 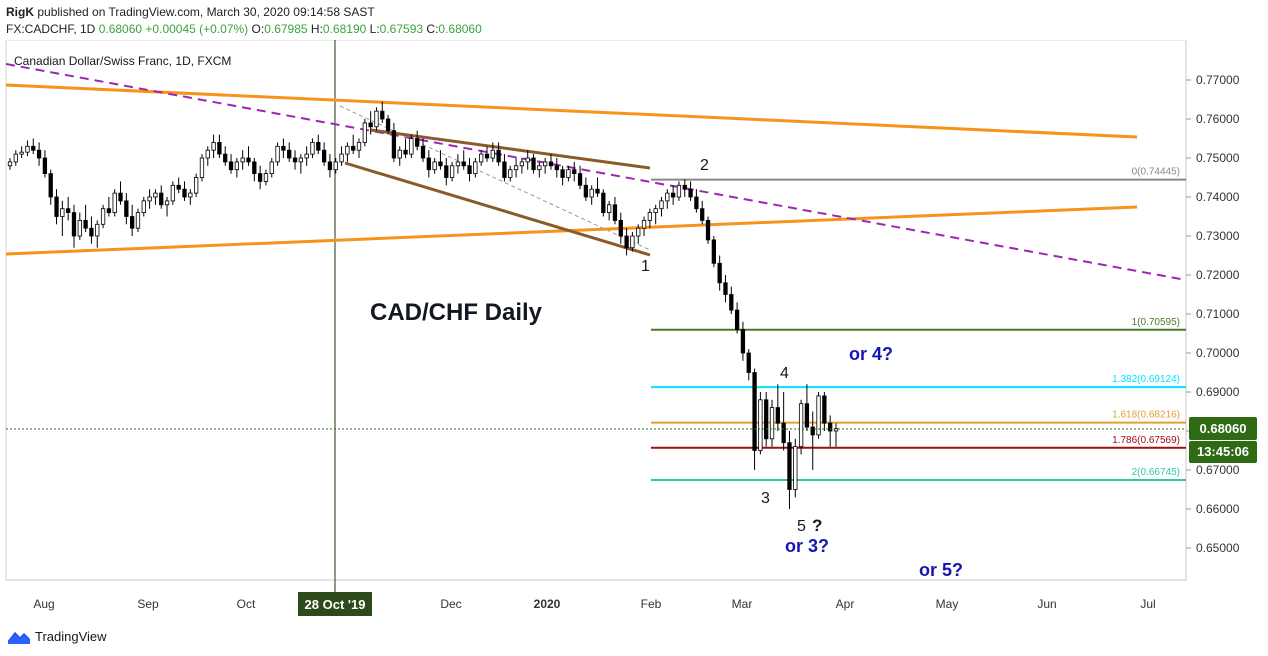 I want to click on open-value: 0.67985, so click(x=286, y=29).